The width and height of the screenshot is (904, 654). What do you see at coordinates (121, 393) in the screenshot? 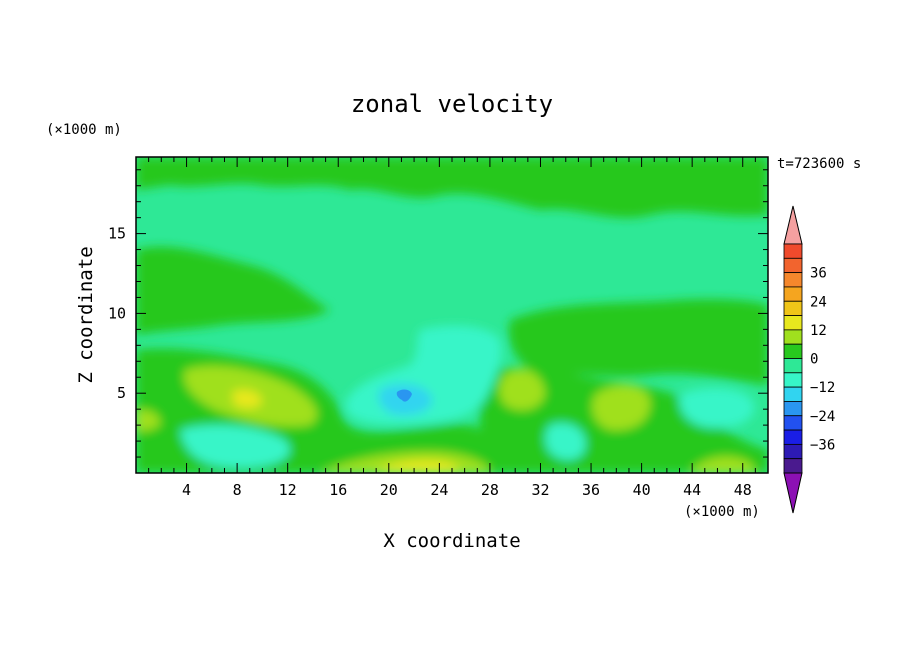
I see `y-tick-label: 5` at bounding box center [121, 393].